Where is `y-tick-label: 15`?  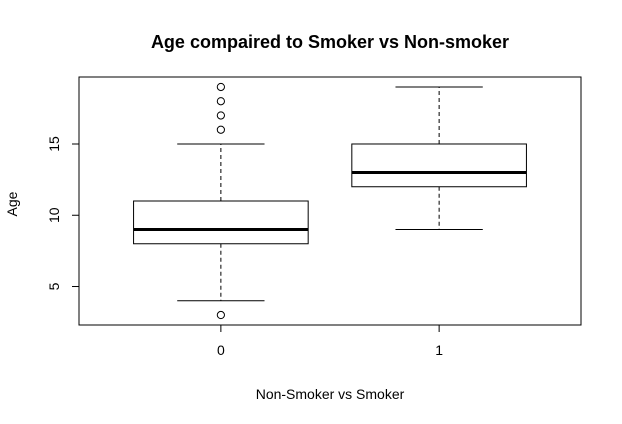 y-tick-label: 15 is located at coordinates (54, 144).